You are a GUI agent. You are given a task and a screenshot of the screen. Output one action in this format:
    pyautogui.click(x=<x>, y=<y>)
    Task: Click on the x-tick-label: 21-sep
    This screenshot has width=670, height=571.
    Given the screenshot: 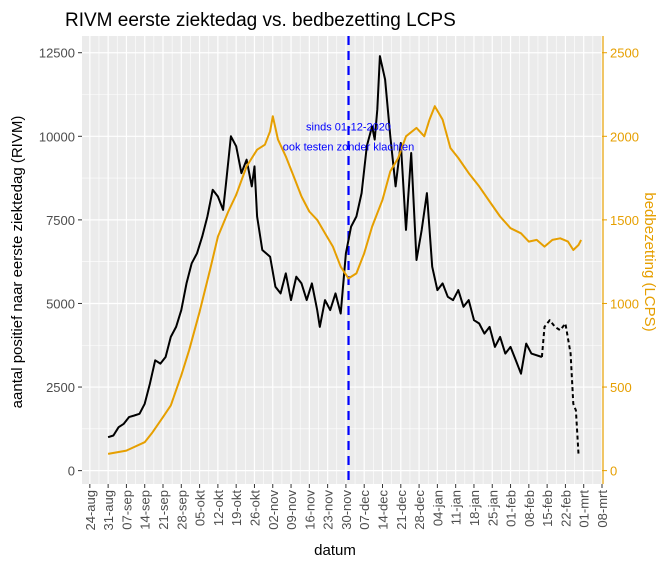 What is the action you would take?
    pyautogui.click(x=163, y=510)
    